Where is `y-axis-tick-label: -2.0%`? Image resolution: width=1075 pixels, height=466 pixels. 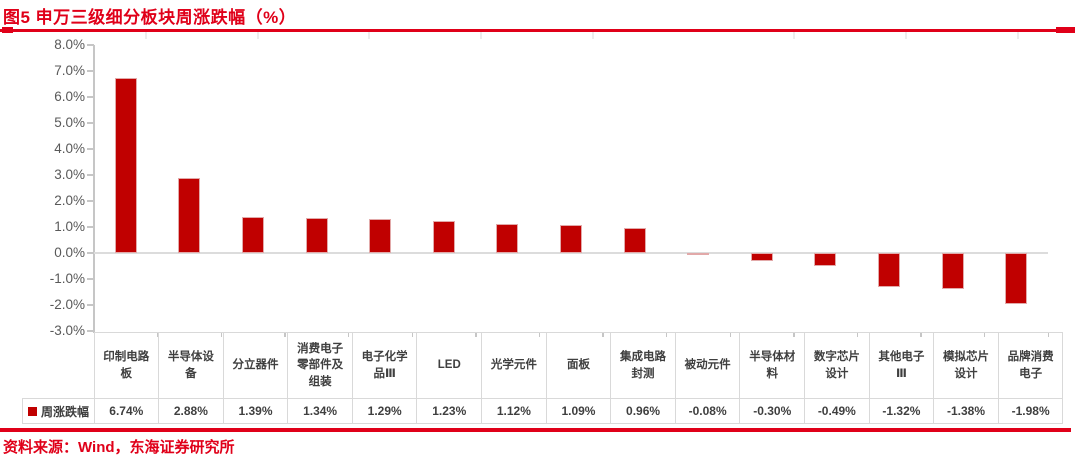 y-axis-tick-label: -2.0% is located at coordinates (67, 304).